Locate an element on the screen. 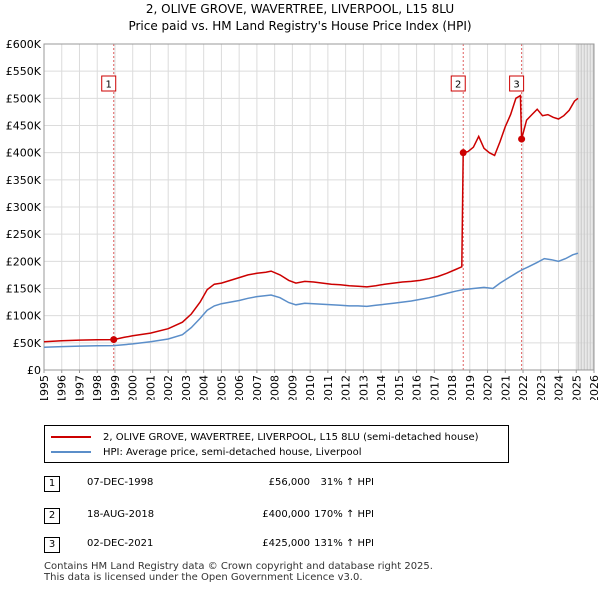 This screenshot has width=600, height=590. transaction-price: £425,000 is located at coordinates (286, 543).